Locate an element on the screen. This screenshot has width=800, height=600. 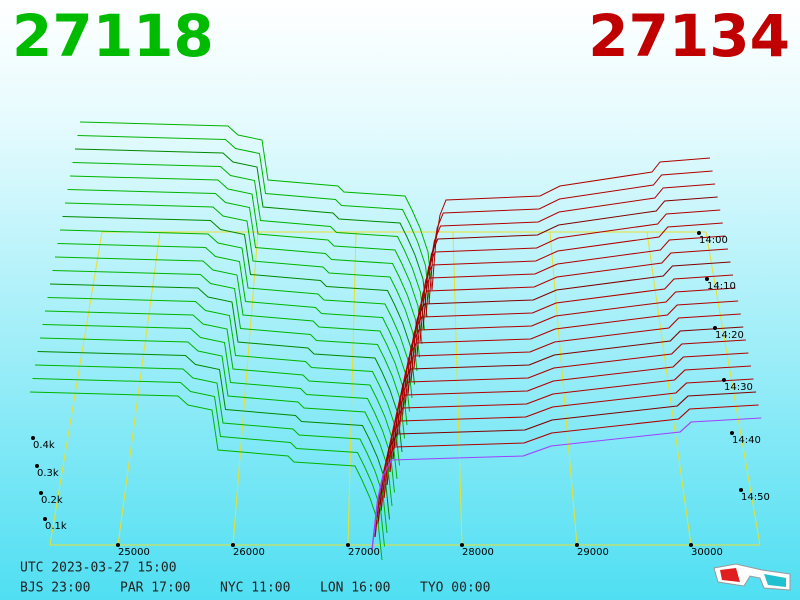
3d-glasses-button is located at coordinates (752, 577).